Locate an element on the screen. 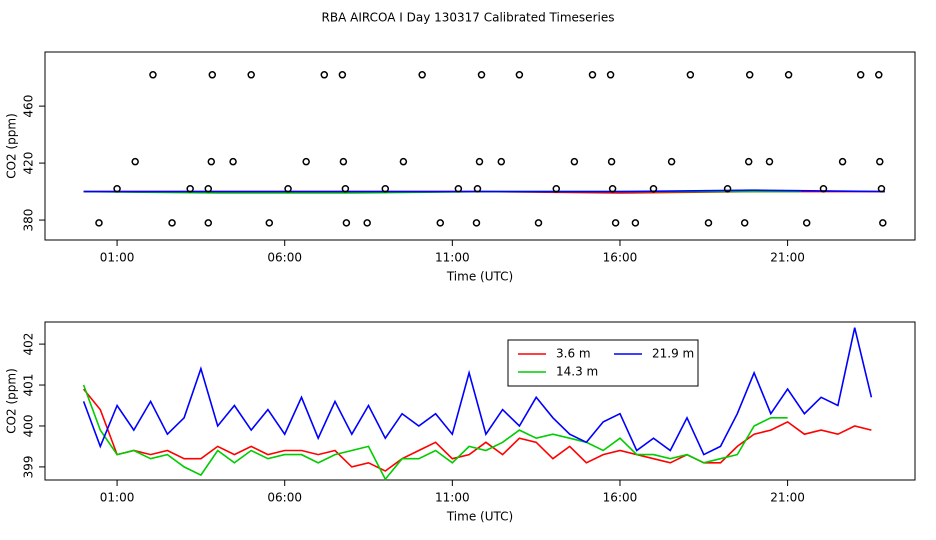  y-tick-label: 380 is located at coordinates (29, 220).